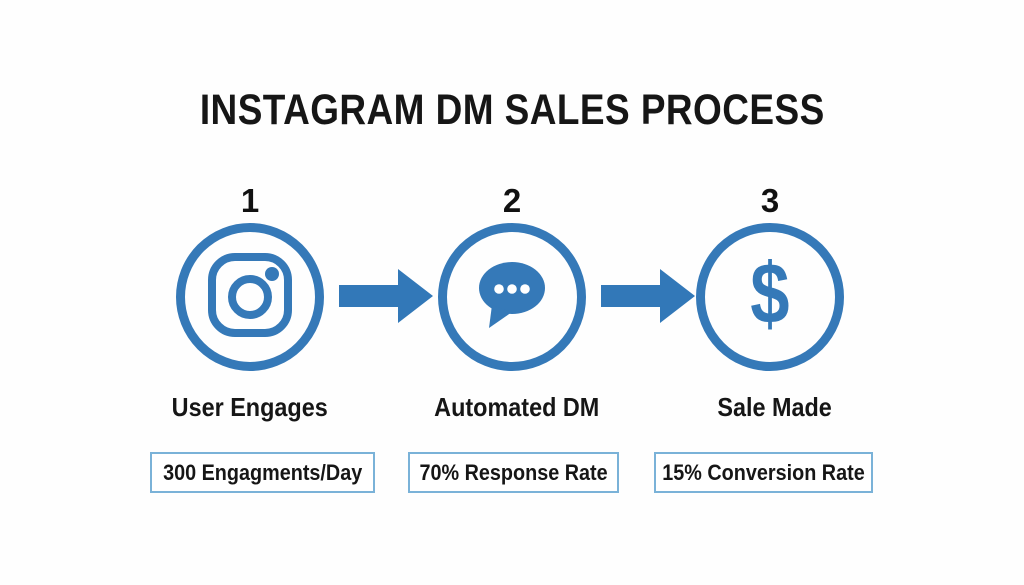  Describe the element at coordinates (770, 294) in the screenshot. I see `dollar-sign-icon: $` at that location.